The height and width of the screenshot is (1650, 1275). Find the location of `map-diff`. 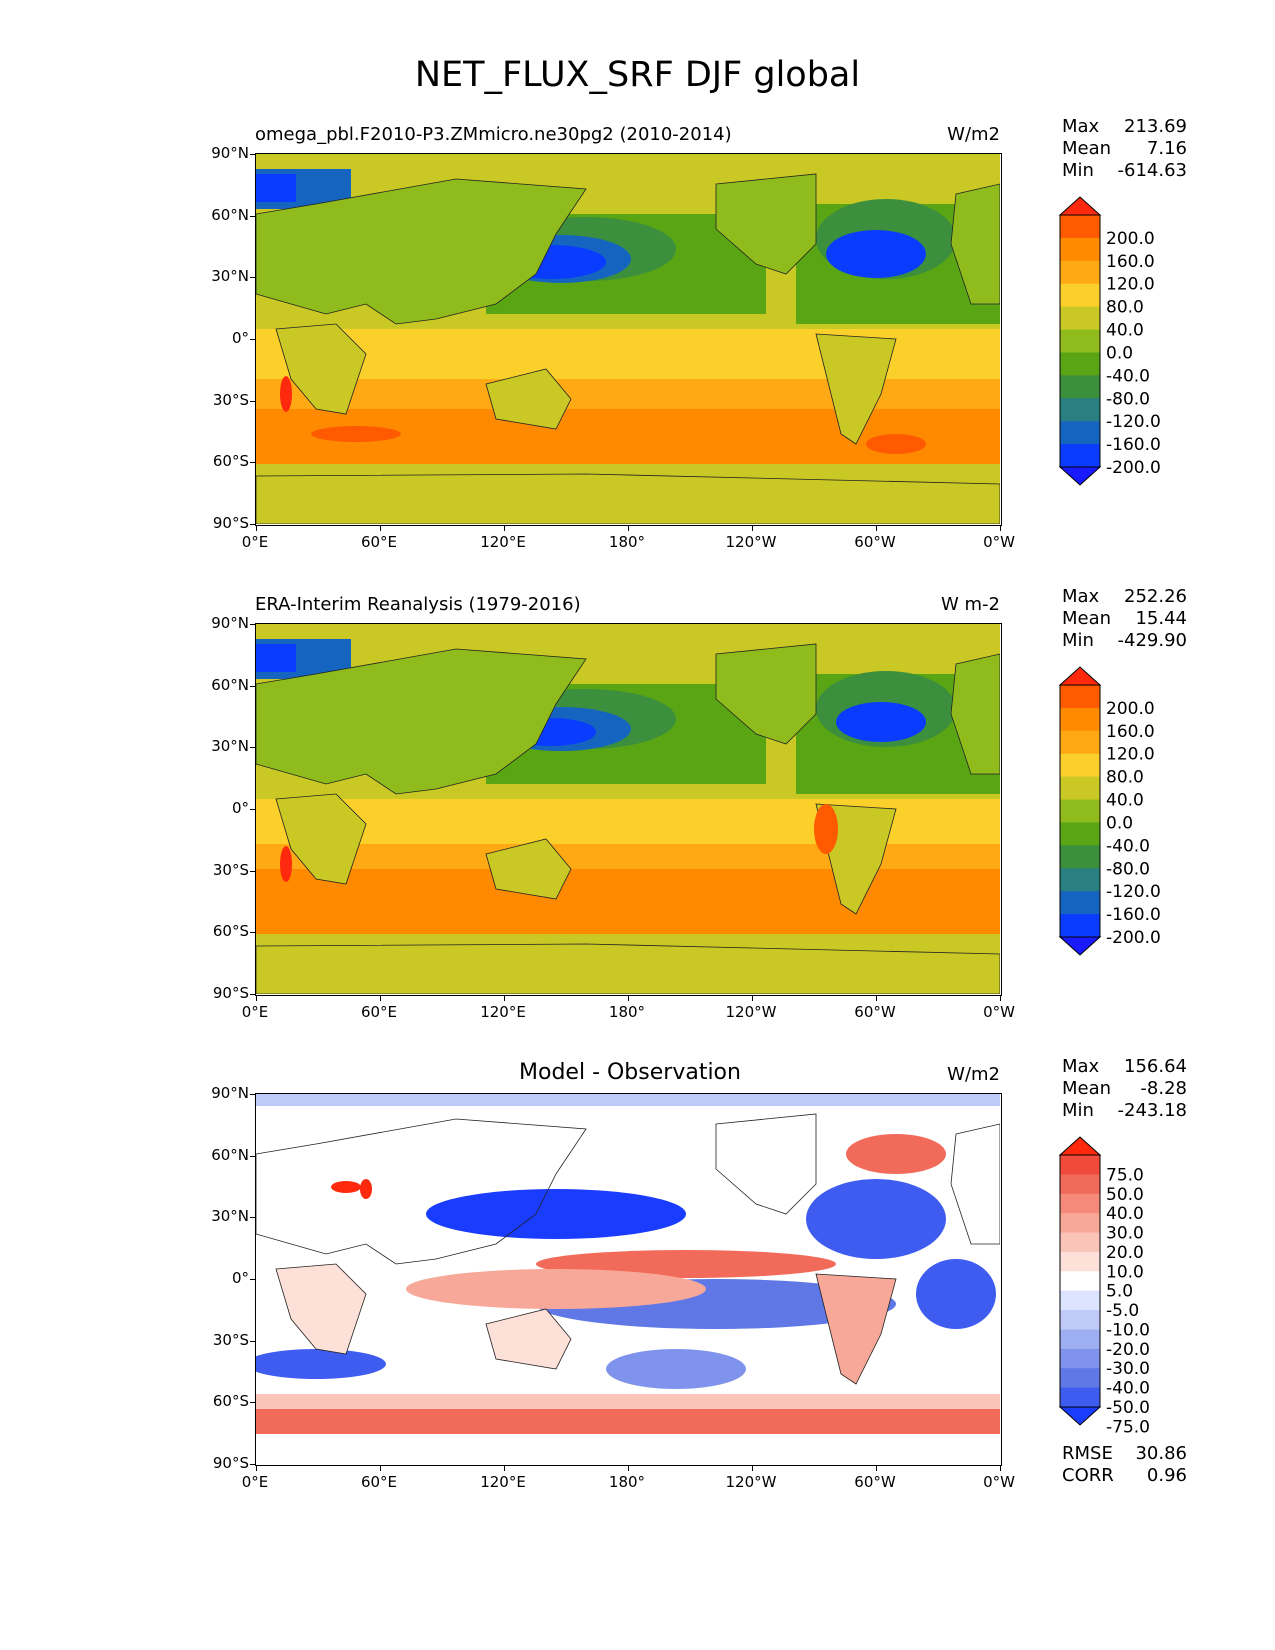

map-diff is located at coordinates (628, 1279).